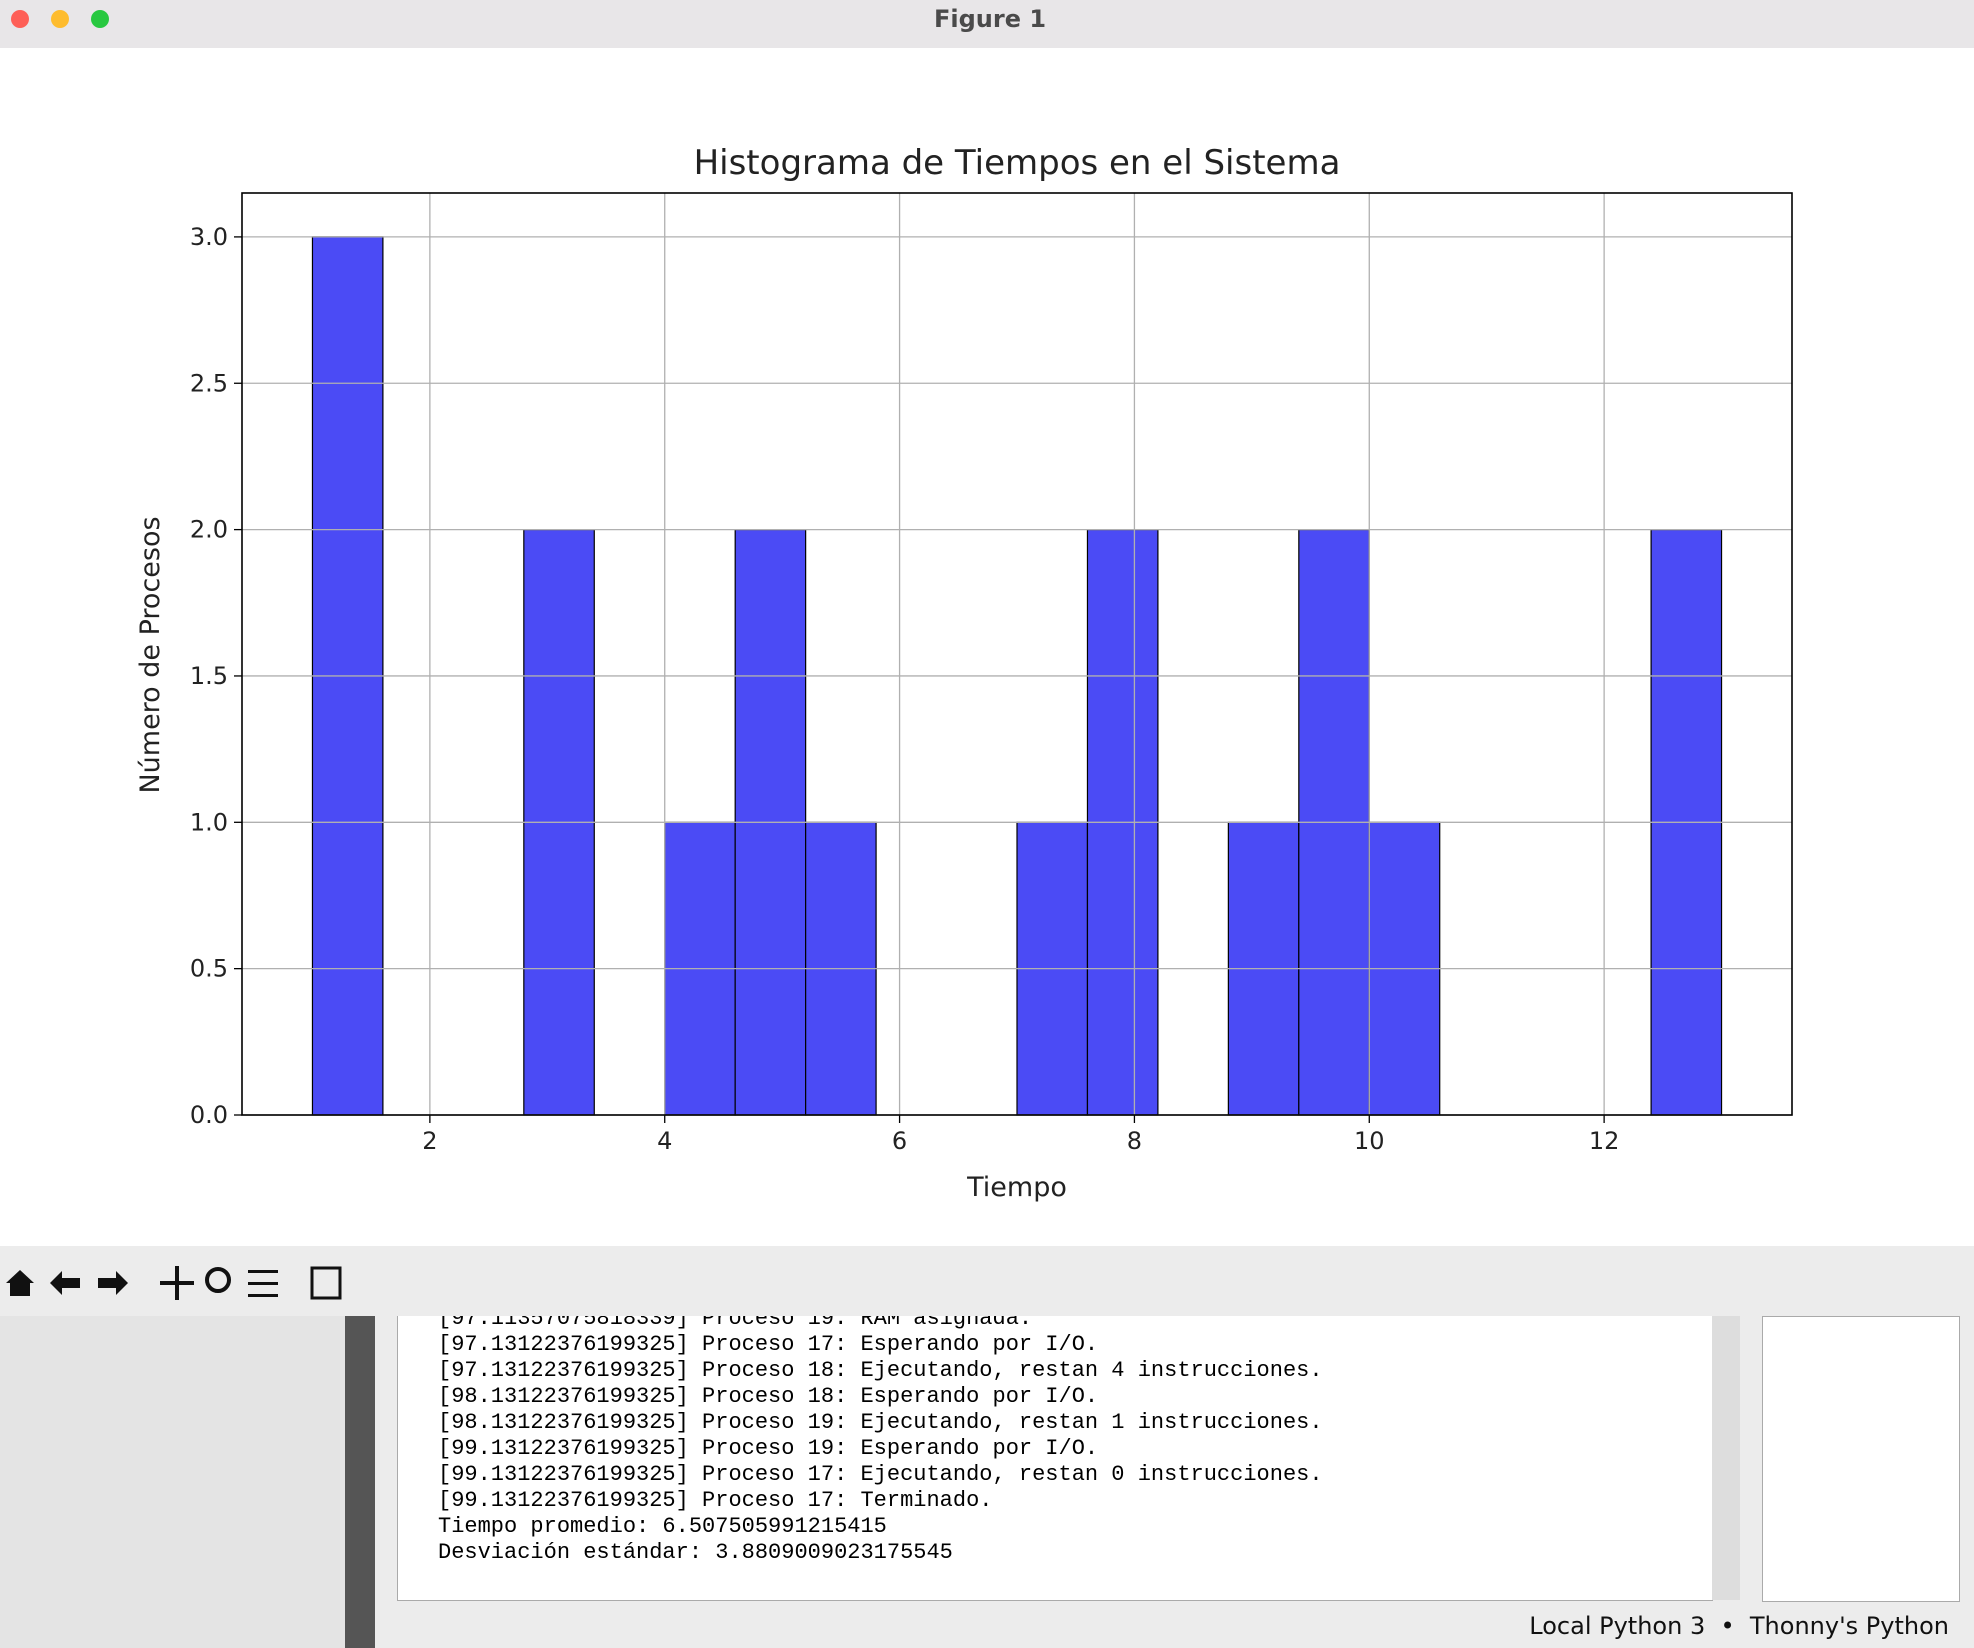 The width and height of the screenshot is (1974, 1648). I want to click on x-tick-label: 4, so click(664, 1141).